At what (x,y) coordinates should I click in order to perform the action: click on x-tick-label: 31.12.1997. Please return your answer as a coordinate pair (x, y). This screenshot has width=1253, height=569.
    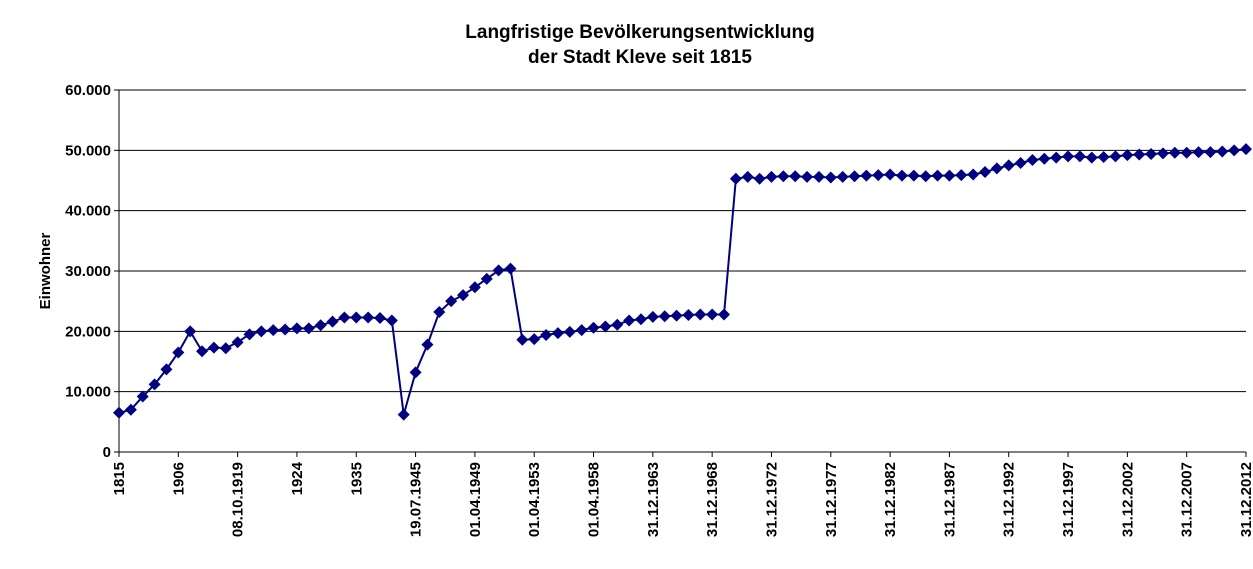
    Looking at the image, I should click on (1068, 499).